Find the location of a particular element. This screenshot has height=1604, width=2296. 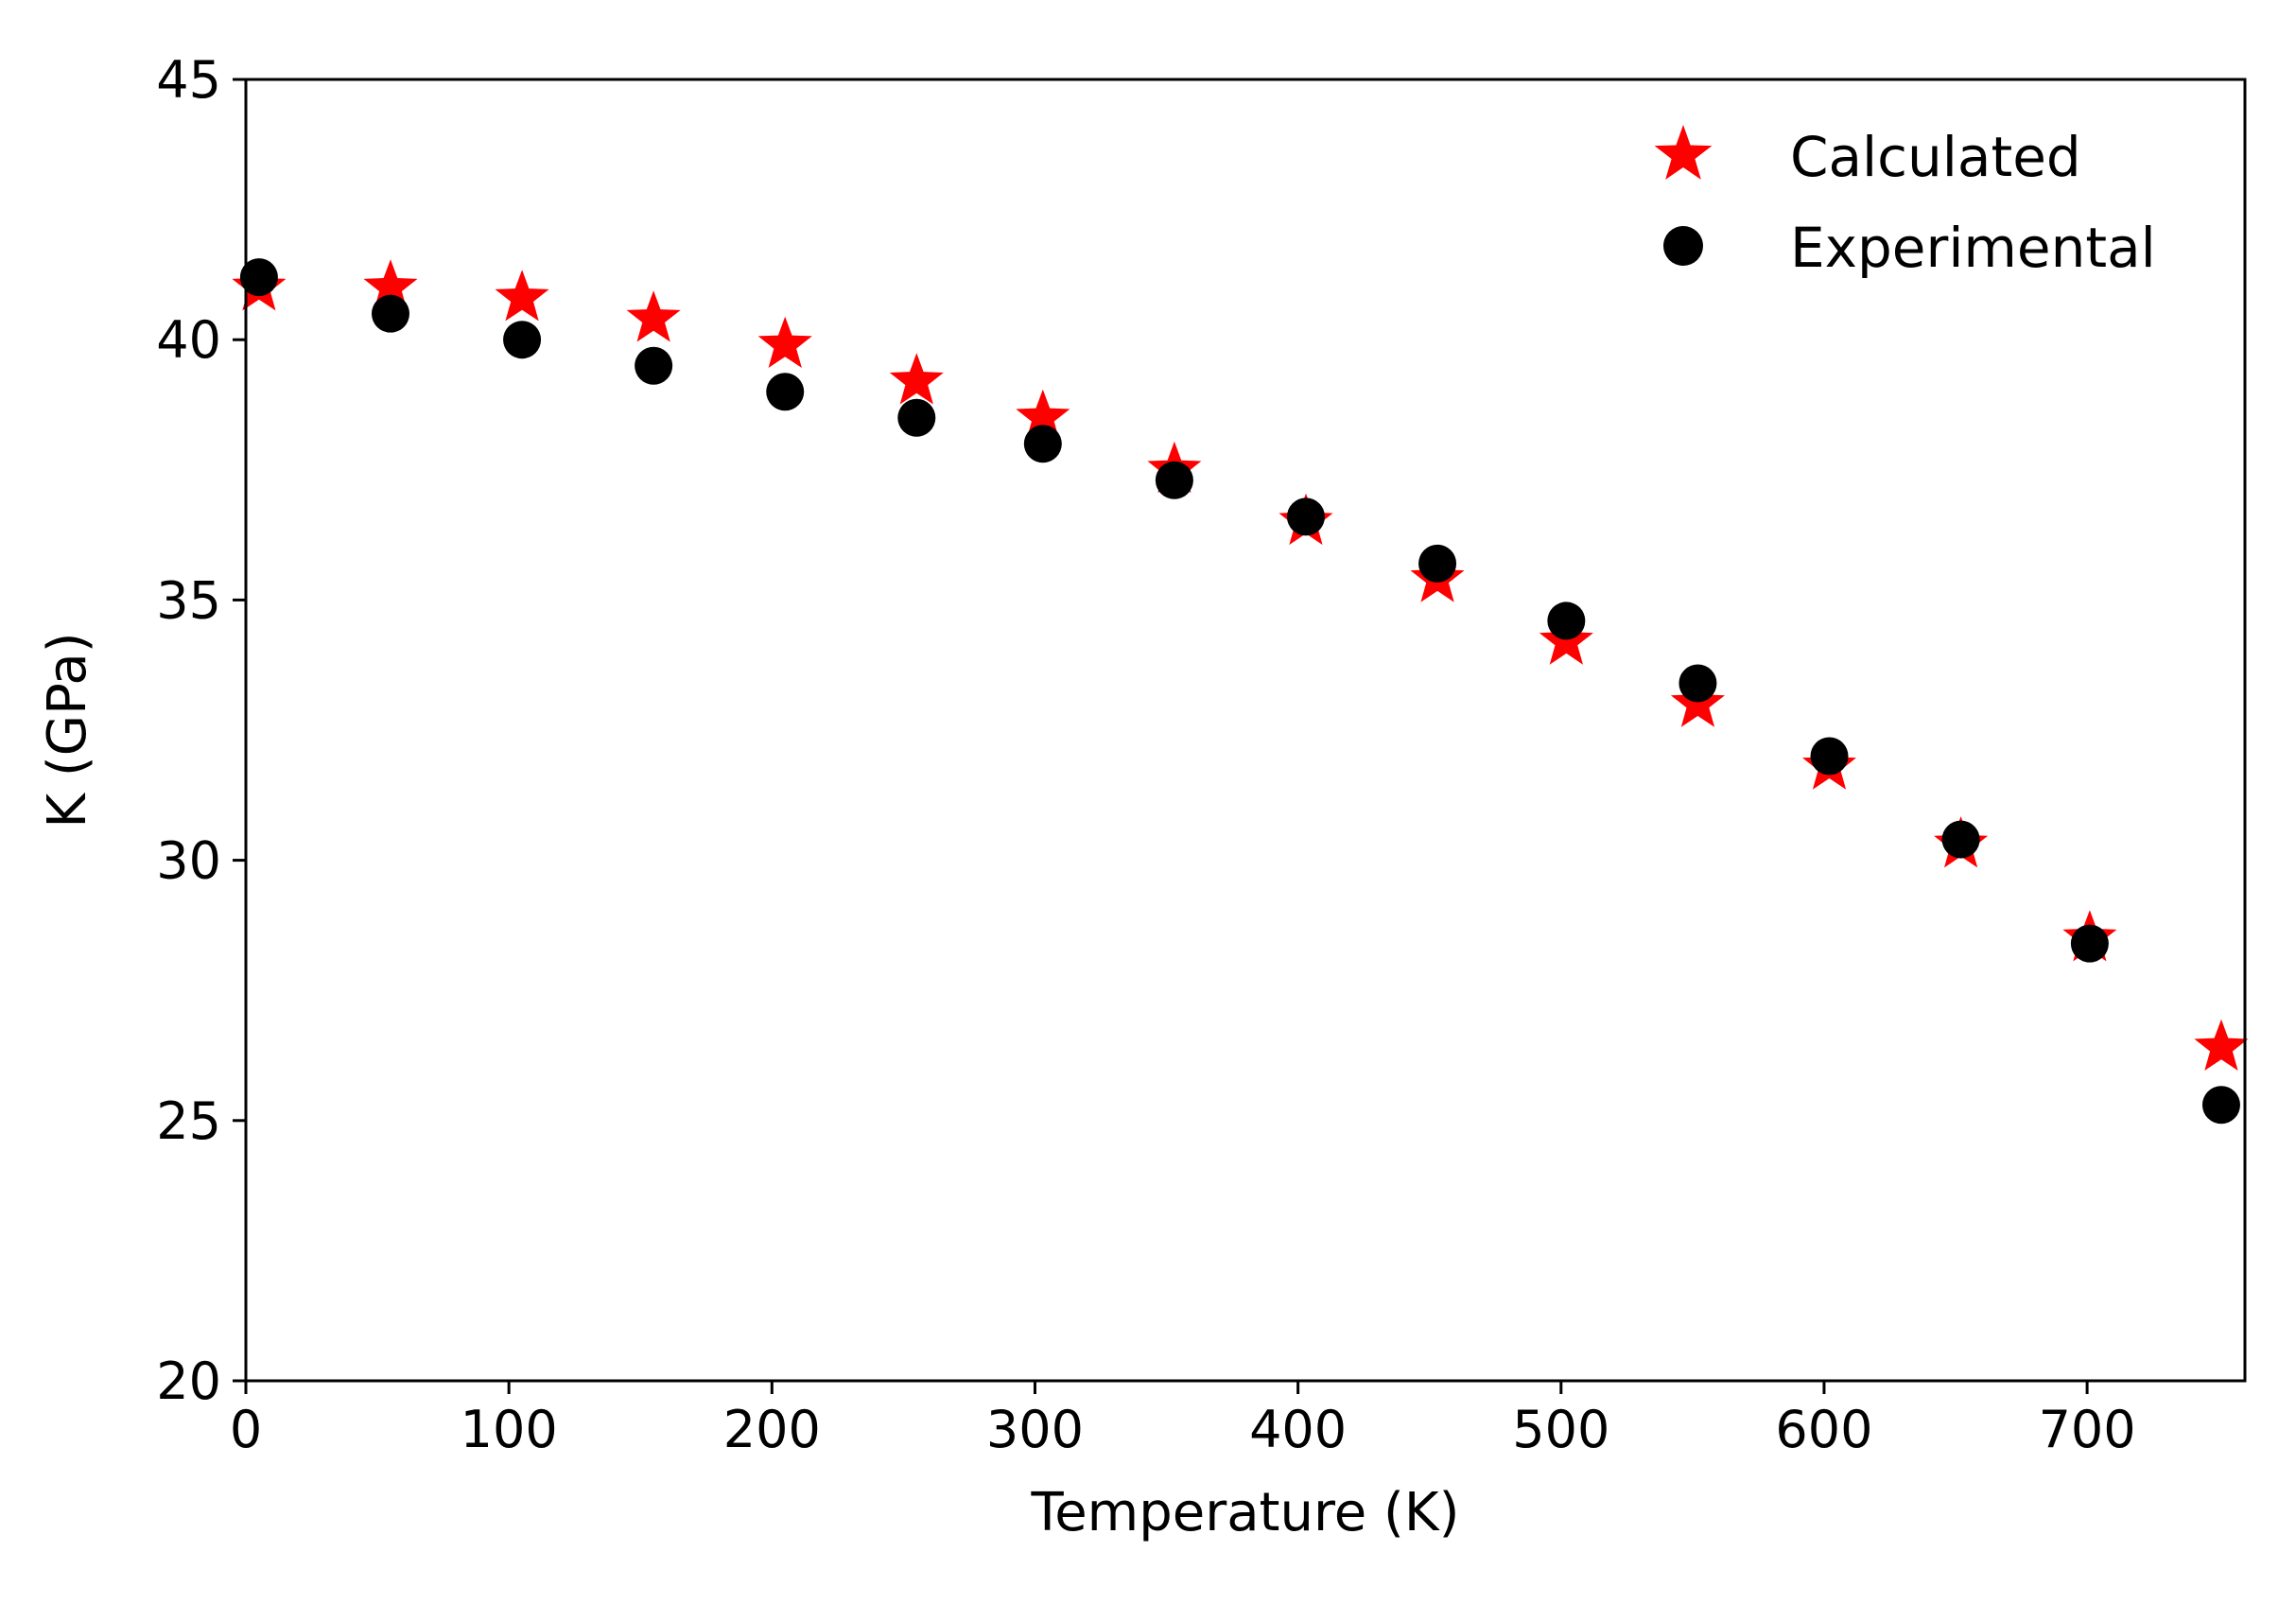

x-axis-label: Temperature (K) is located at coordinates (1246, 1513).